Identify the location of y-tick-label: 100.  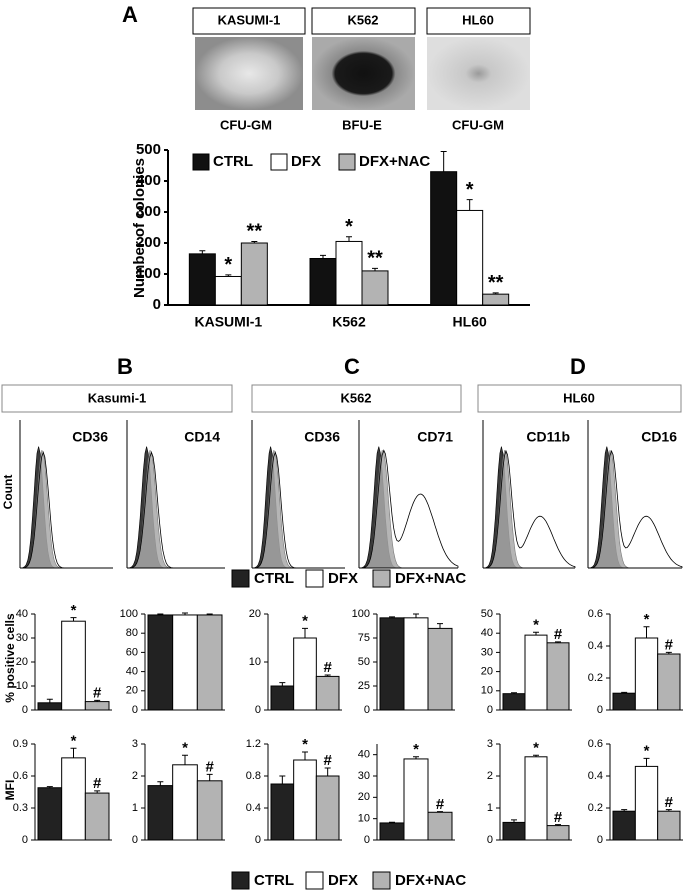
(361, 614).